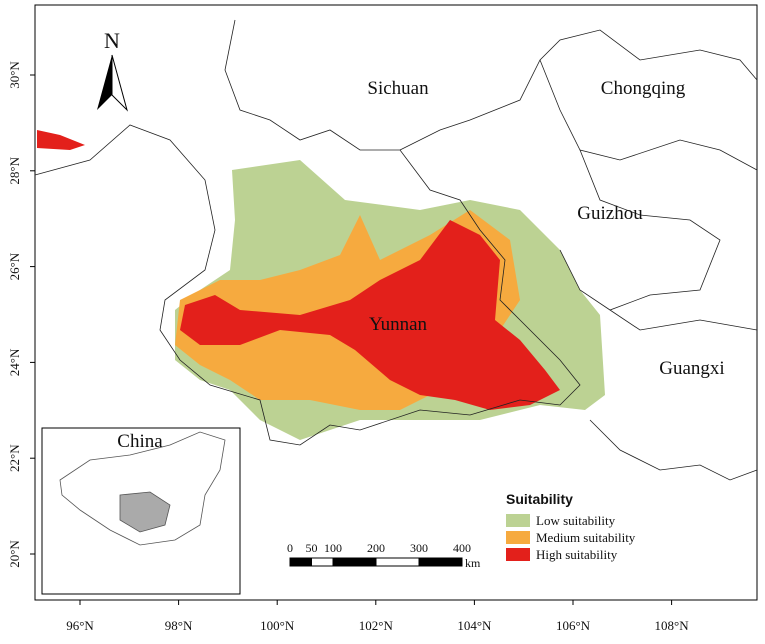 This screenshot has width=765, height=644. Describe the element at coordinates (312, 548) in the screenshot. I see `scale-label: 50` at that location.